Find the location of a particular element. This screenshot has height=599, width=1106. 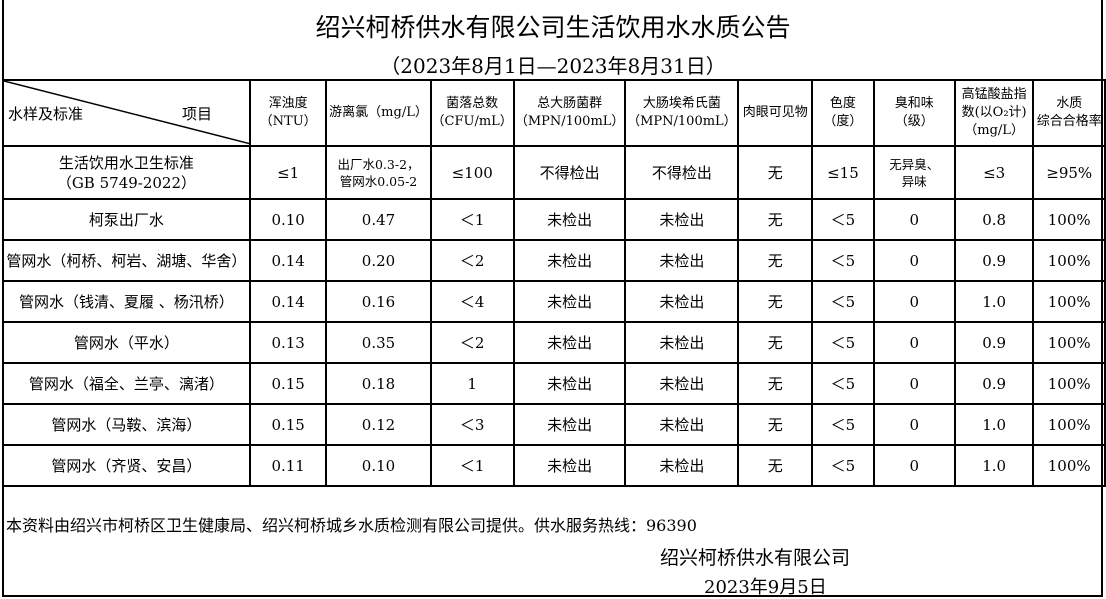

table-row: 管网水（马鞍、滨海） 0.15 0.12 ＜3 未检出 未检出无＜5 0 1.0 100% is located at coordinates (554, 424).